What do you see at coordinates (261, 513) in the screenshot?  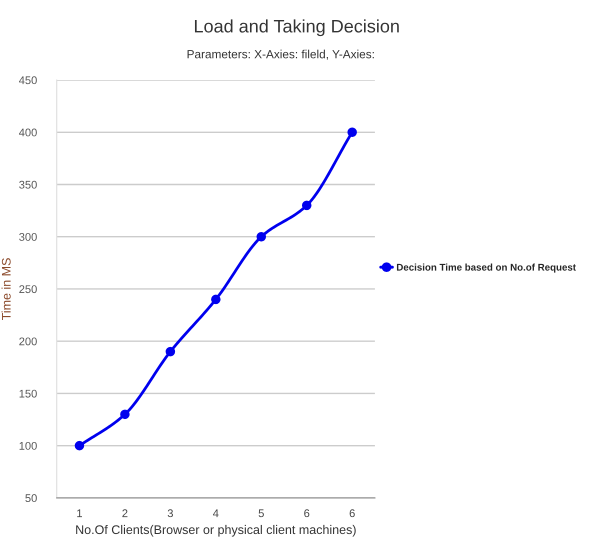 I see `x-tick-label: 5` at bounding box center [261, 513].